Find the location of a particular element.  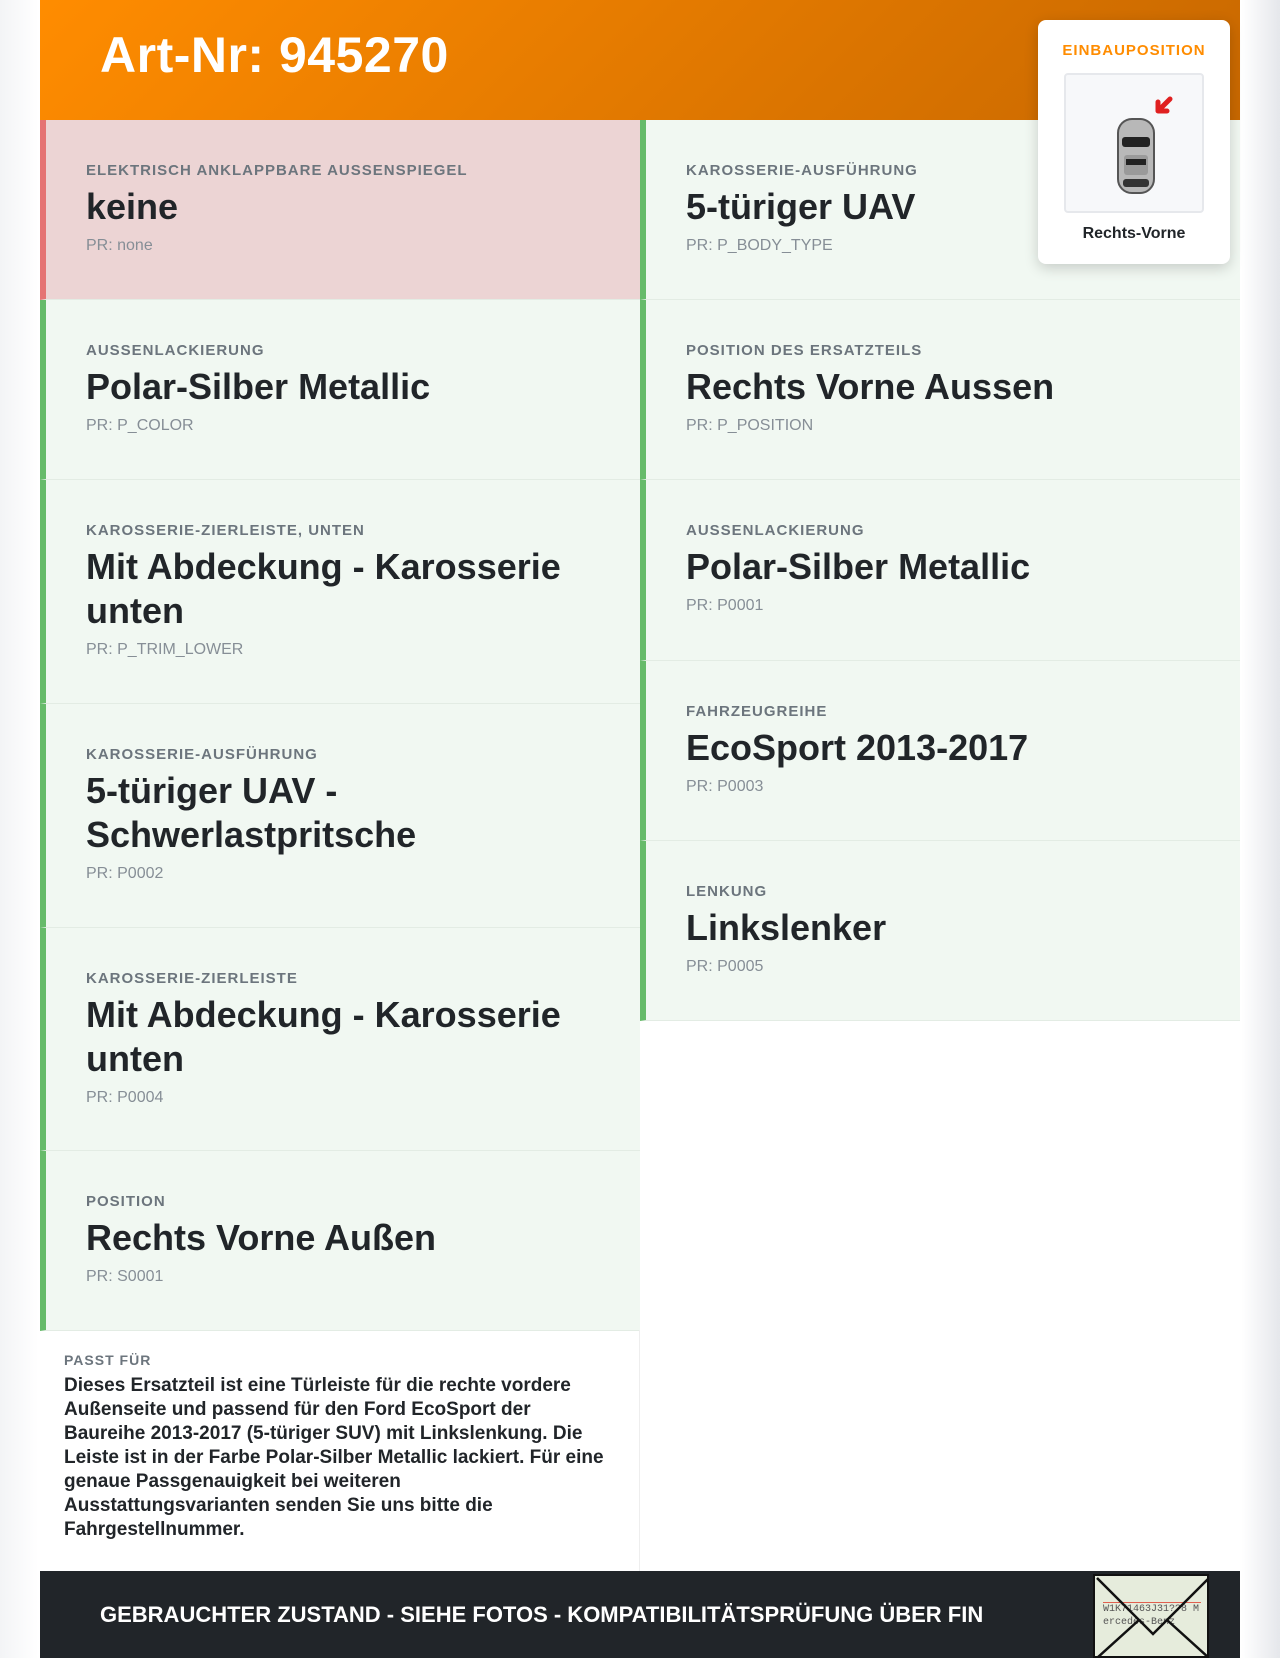

car-position-icon is located at coordinates (1134, 143).